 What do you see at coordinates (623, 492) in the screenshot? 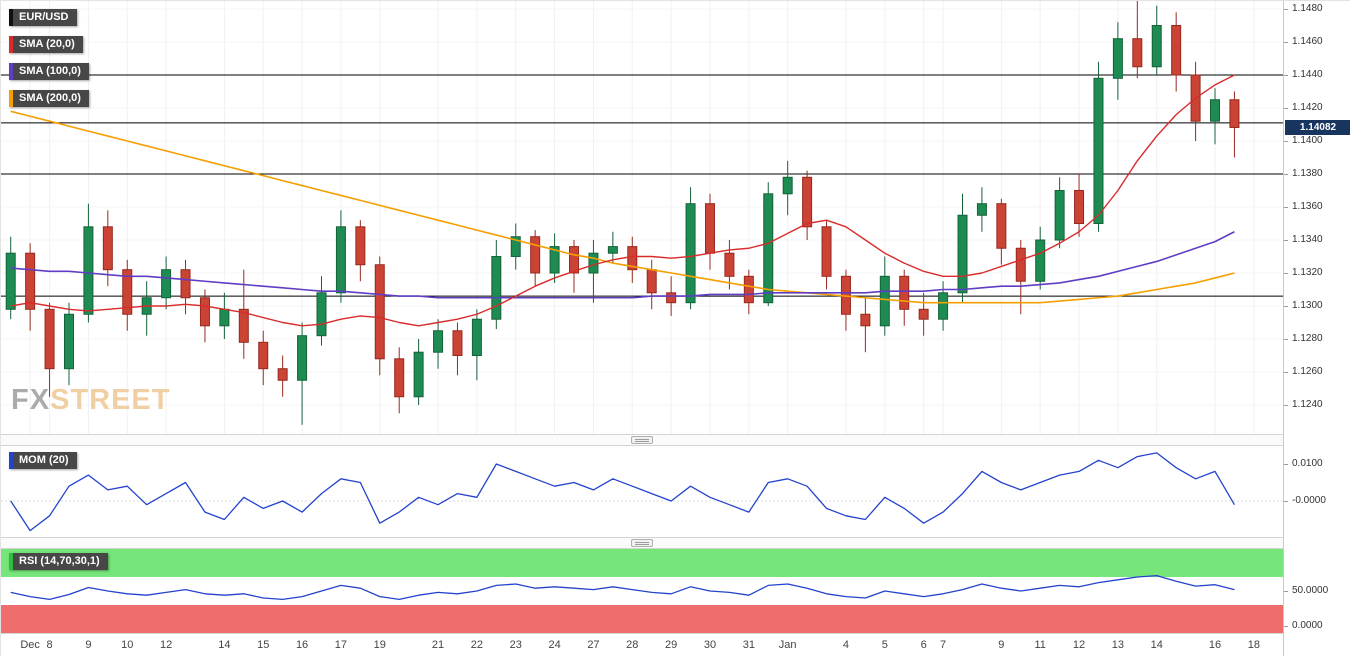
I see `momentum-line` at bounding box center [623, 492].